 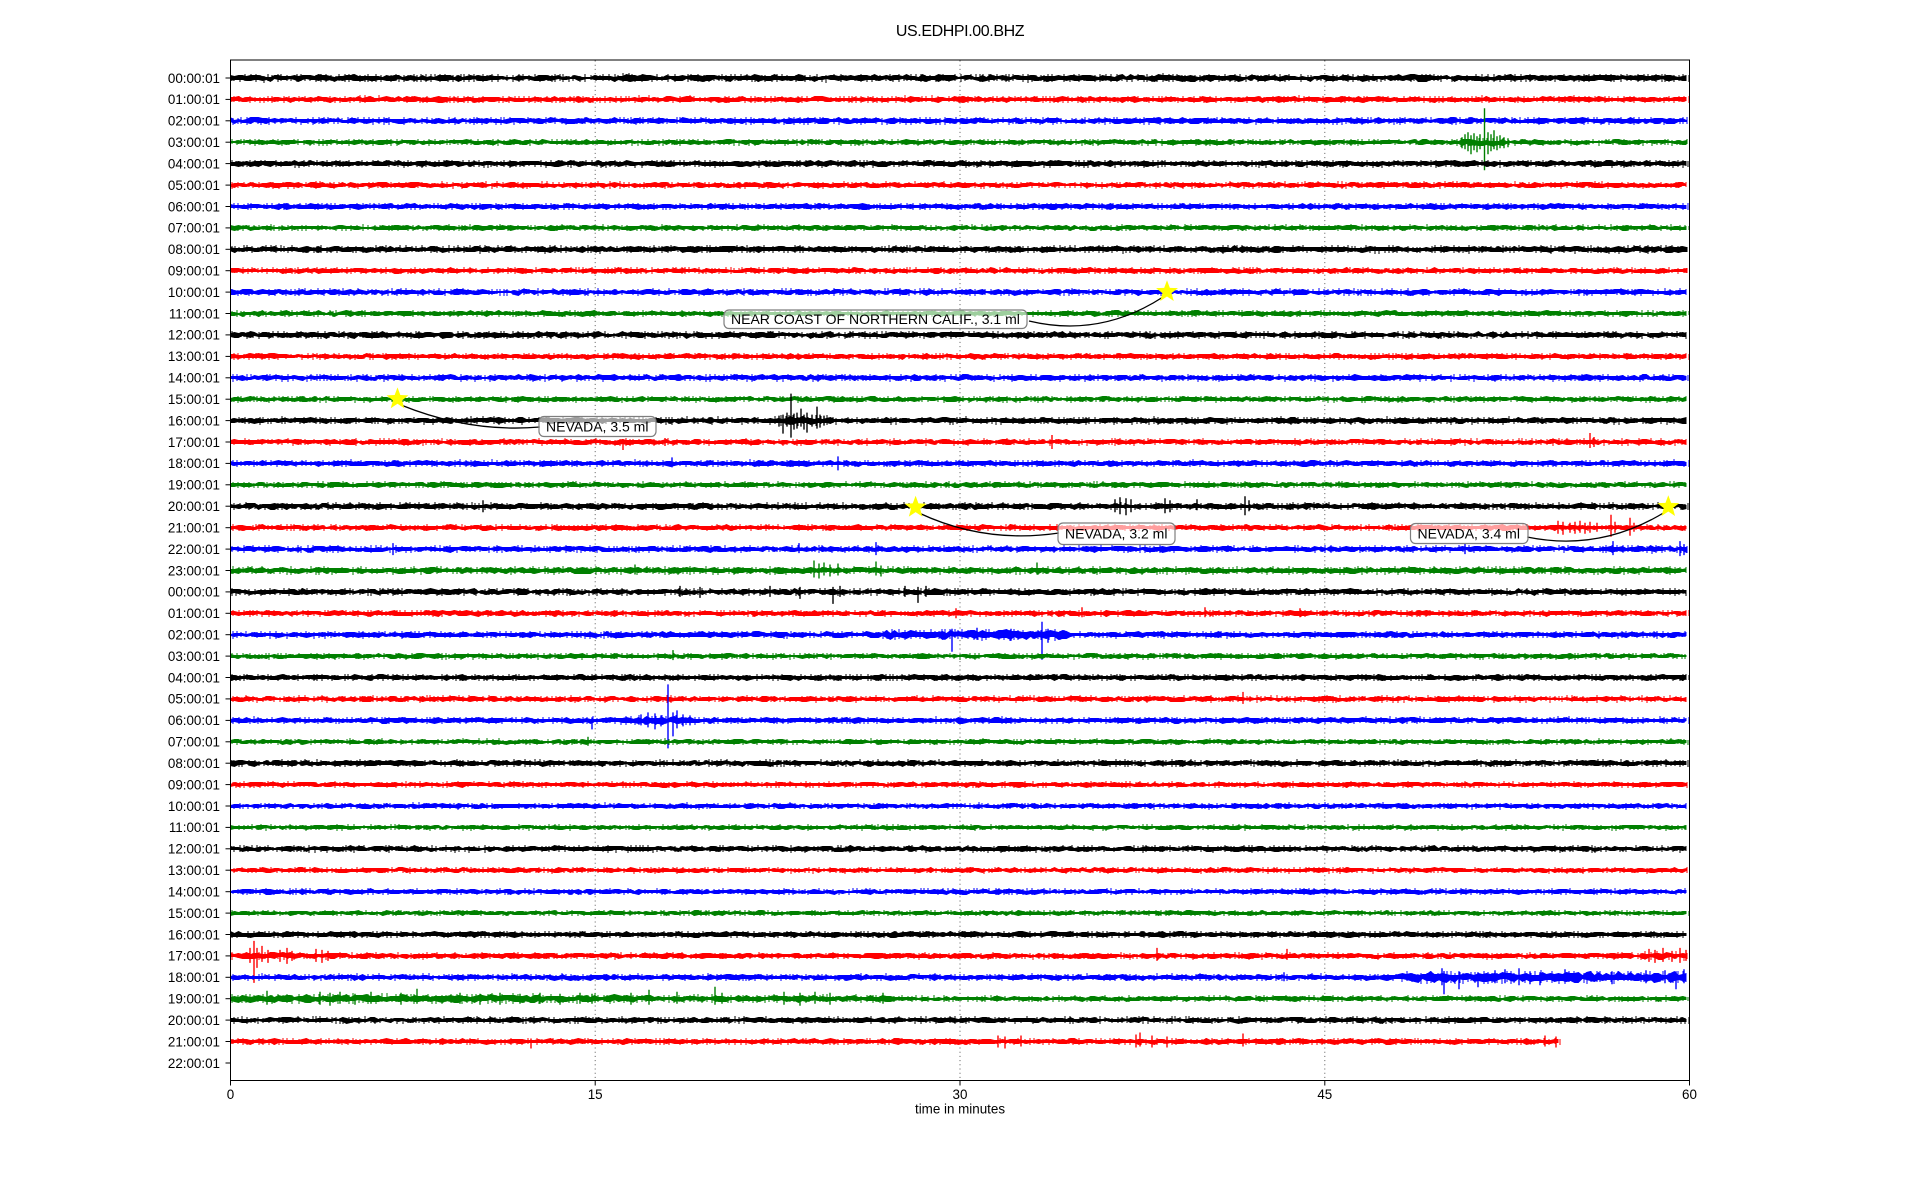 I want to click on svg-text:NEAR COAST OF NORTHERN CALIF.,: NEAR COAST OF NORTHERN CALIF., 3.1 ml, so click(x=875, y=319).